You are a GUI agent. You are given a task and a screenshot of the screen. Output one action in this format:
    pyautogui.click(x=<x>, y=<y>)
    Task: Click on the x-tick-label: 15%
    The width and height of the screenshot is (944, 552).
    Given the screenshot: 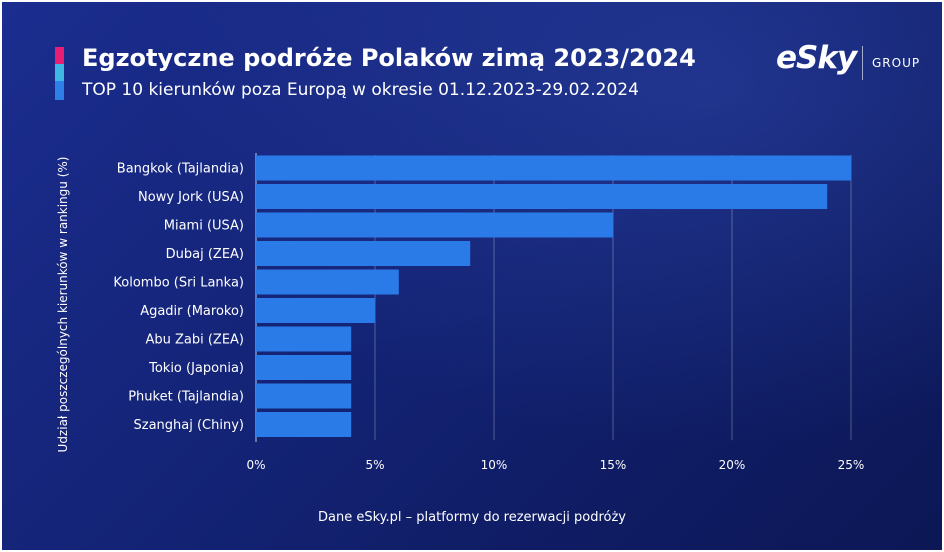 What is the action you would take?
    pyautogui.click(x=613, y=465)
    